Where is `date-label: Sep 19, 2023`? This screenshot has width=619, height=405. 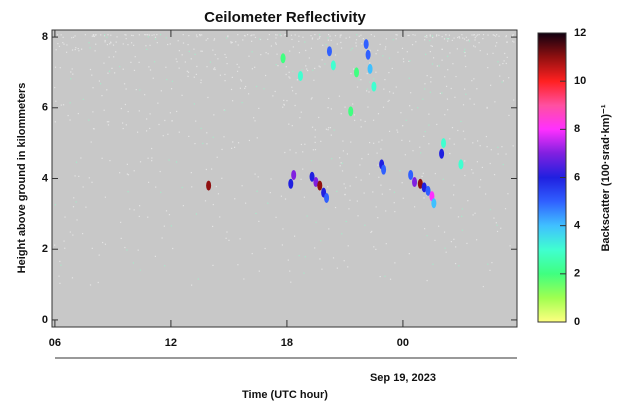
date-label: Sep 19, 2023 is located at coordinates (403, 378).